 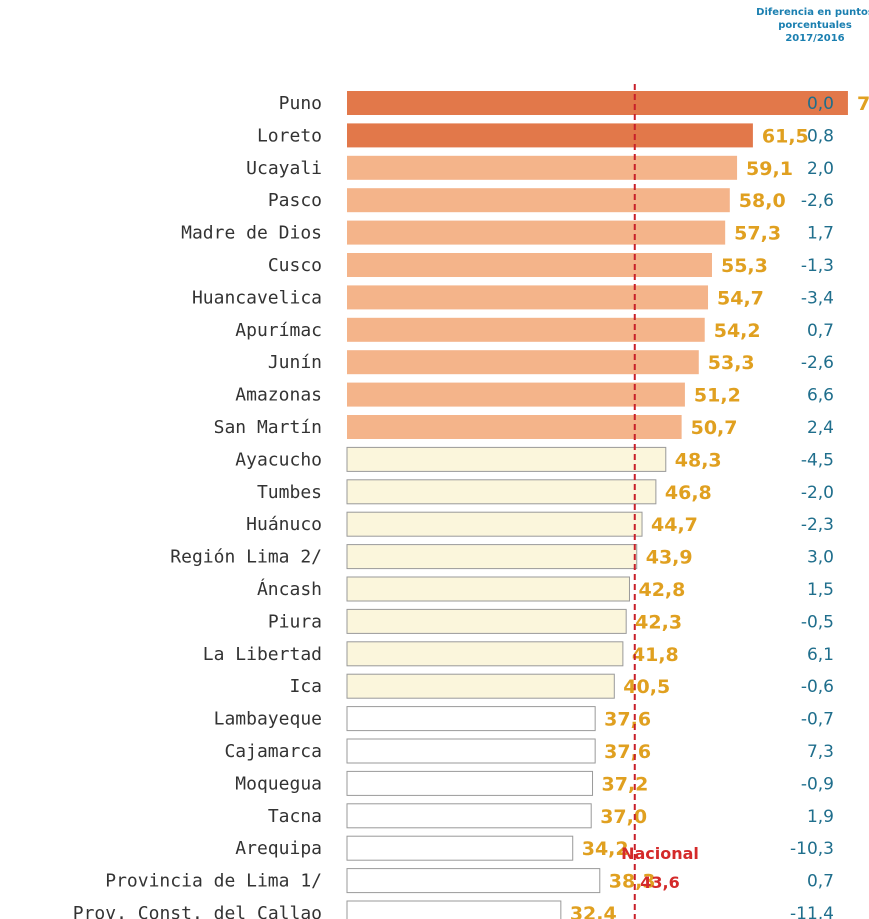 I want to click on category-label: Cajamarca, so click(x=273, y=751).